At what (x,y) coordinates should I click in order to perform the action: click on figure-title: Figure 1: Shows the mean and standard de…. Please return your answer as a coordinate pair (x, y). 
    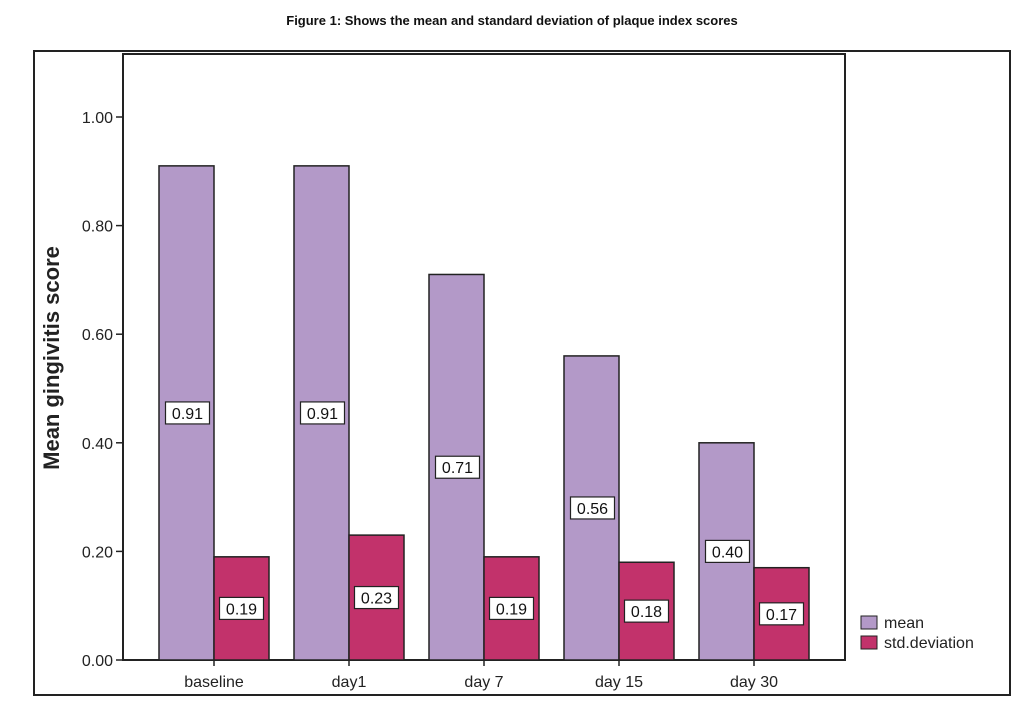
    Looking at the image, I should click on (512, 20).